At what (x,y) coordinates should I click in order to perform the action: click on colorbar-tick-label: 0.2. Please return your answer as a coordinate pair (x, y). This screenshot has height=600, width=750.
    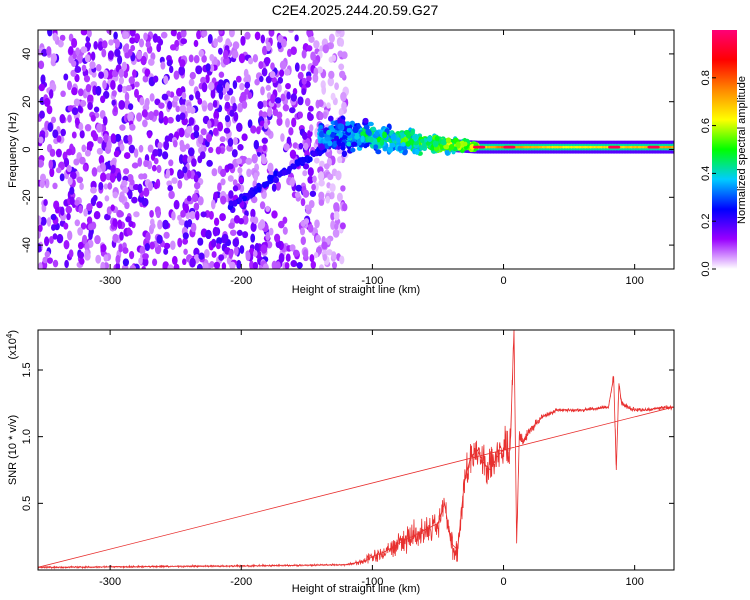
    Looking at the image, I should click on (706, 221).